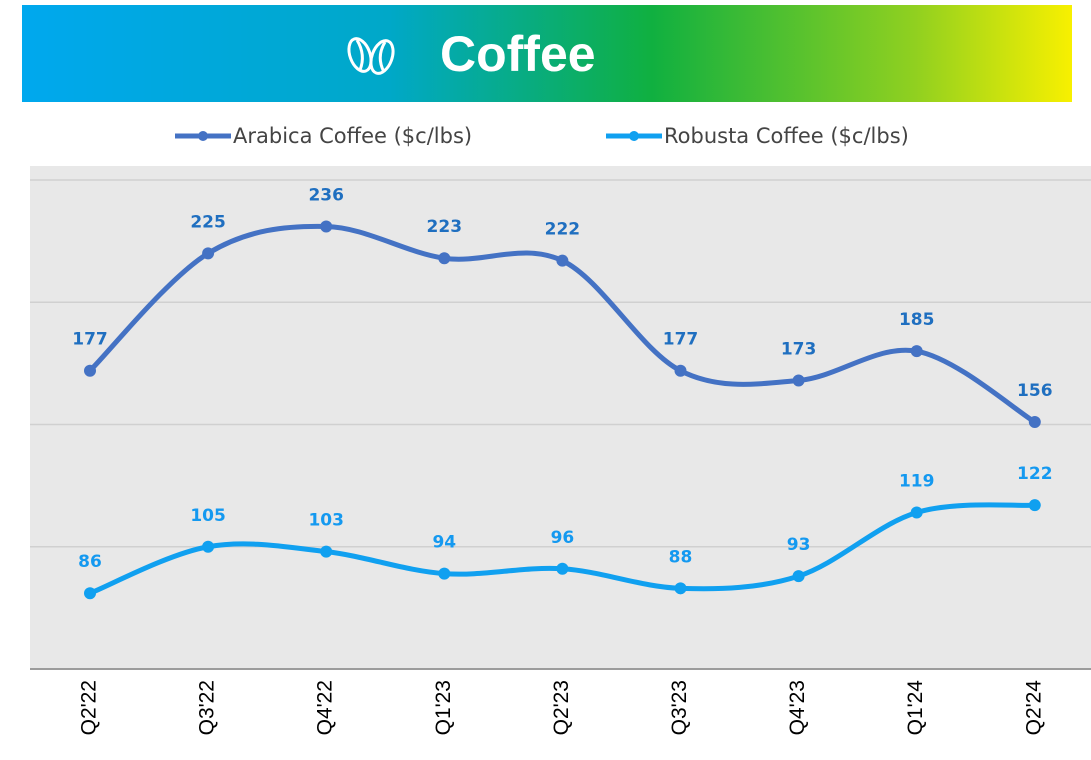 The width and height of the screenshot is (1091, 760). What do you see at coordinates (681, 557) in the screenshot?
I see `data-label: 88` at bounding box center [681, 557].